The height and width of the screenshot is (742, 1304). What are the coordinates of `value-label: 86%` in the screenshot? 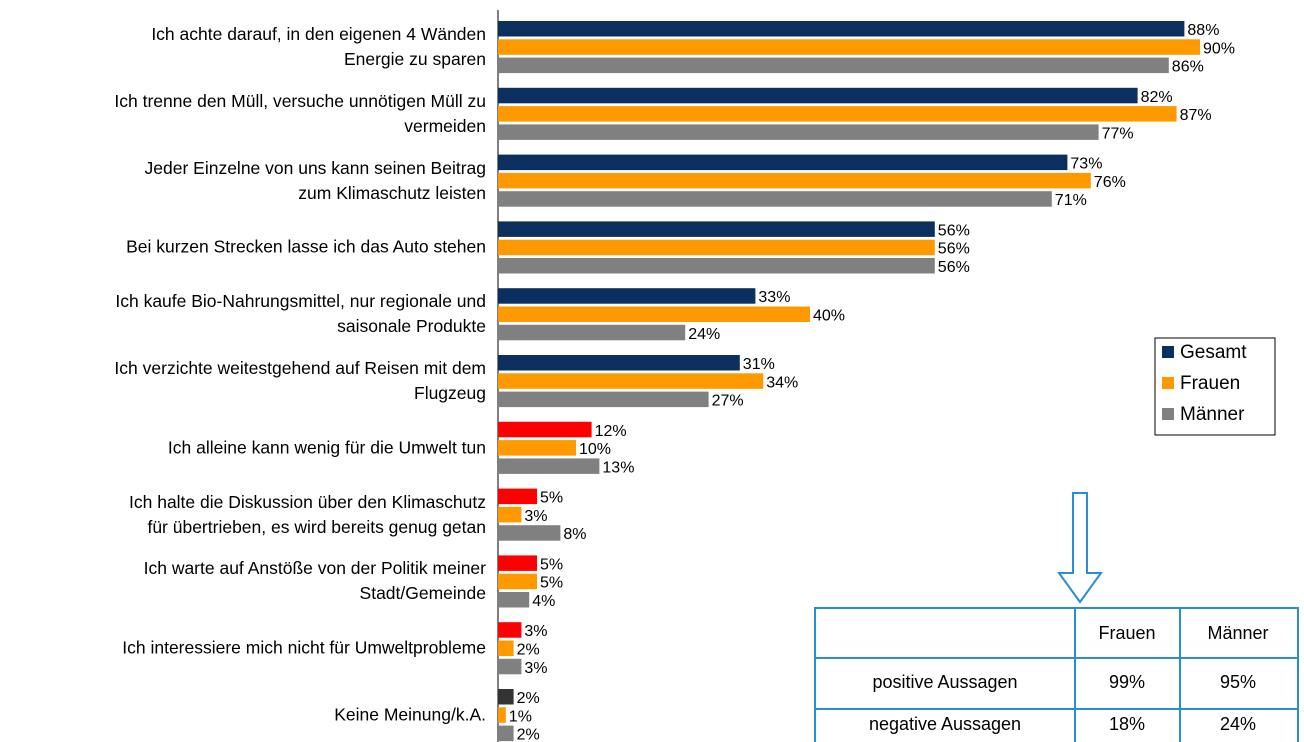 It's located at (1188, 67).